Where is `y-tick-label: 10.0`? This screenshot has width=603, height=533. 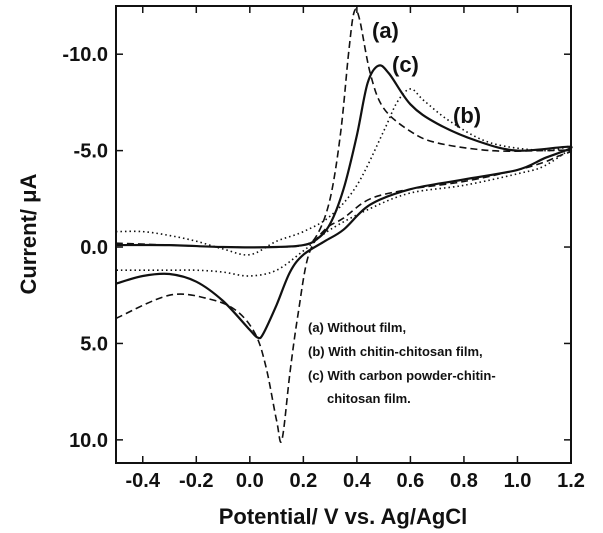
y-tick-label: 10.0 is located at coordinates (88, 441).